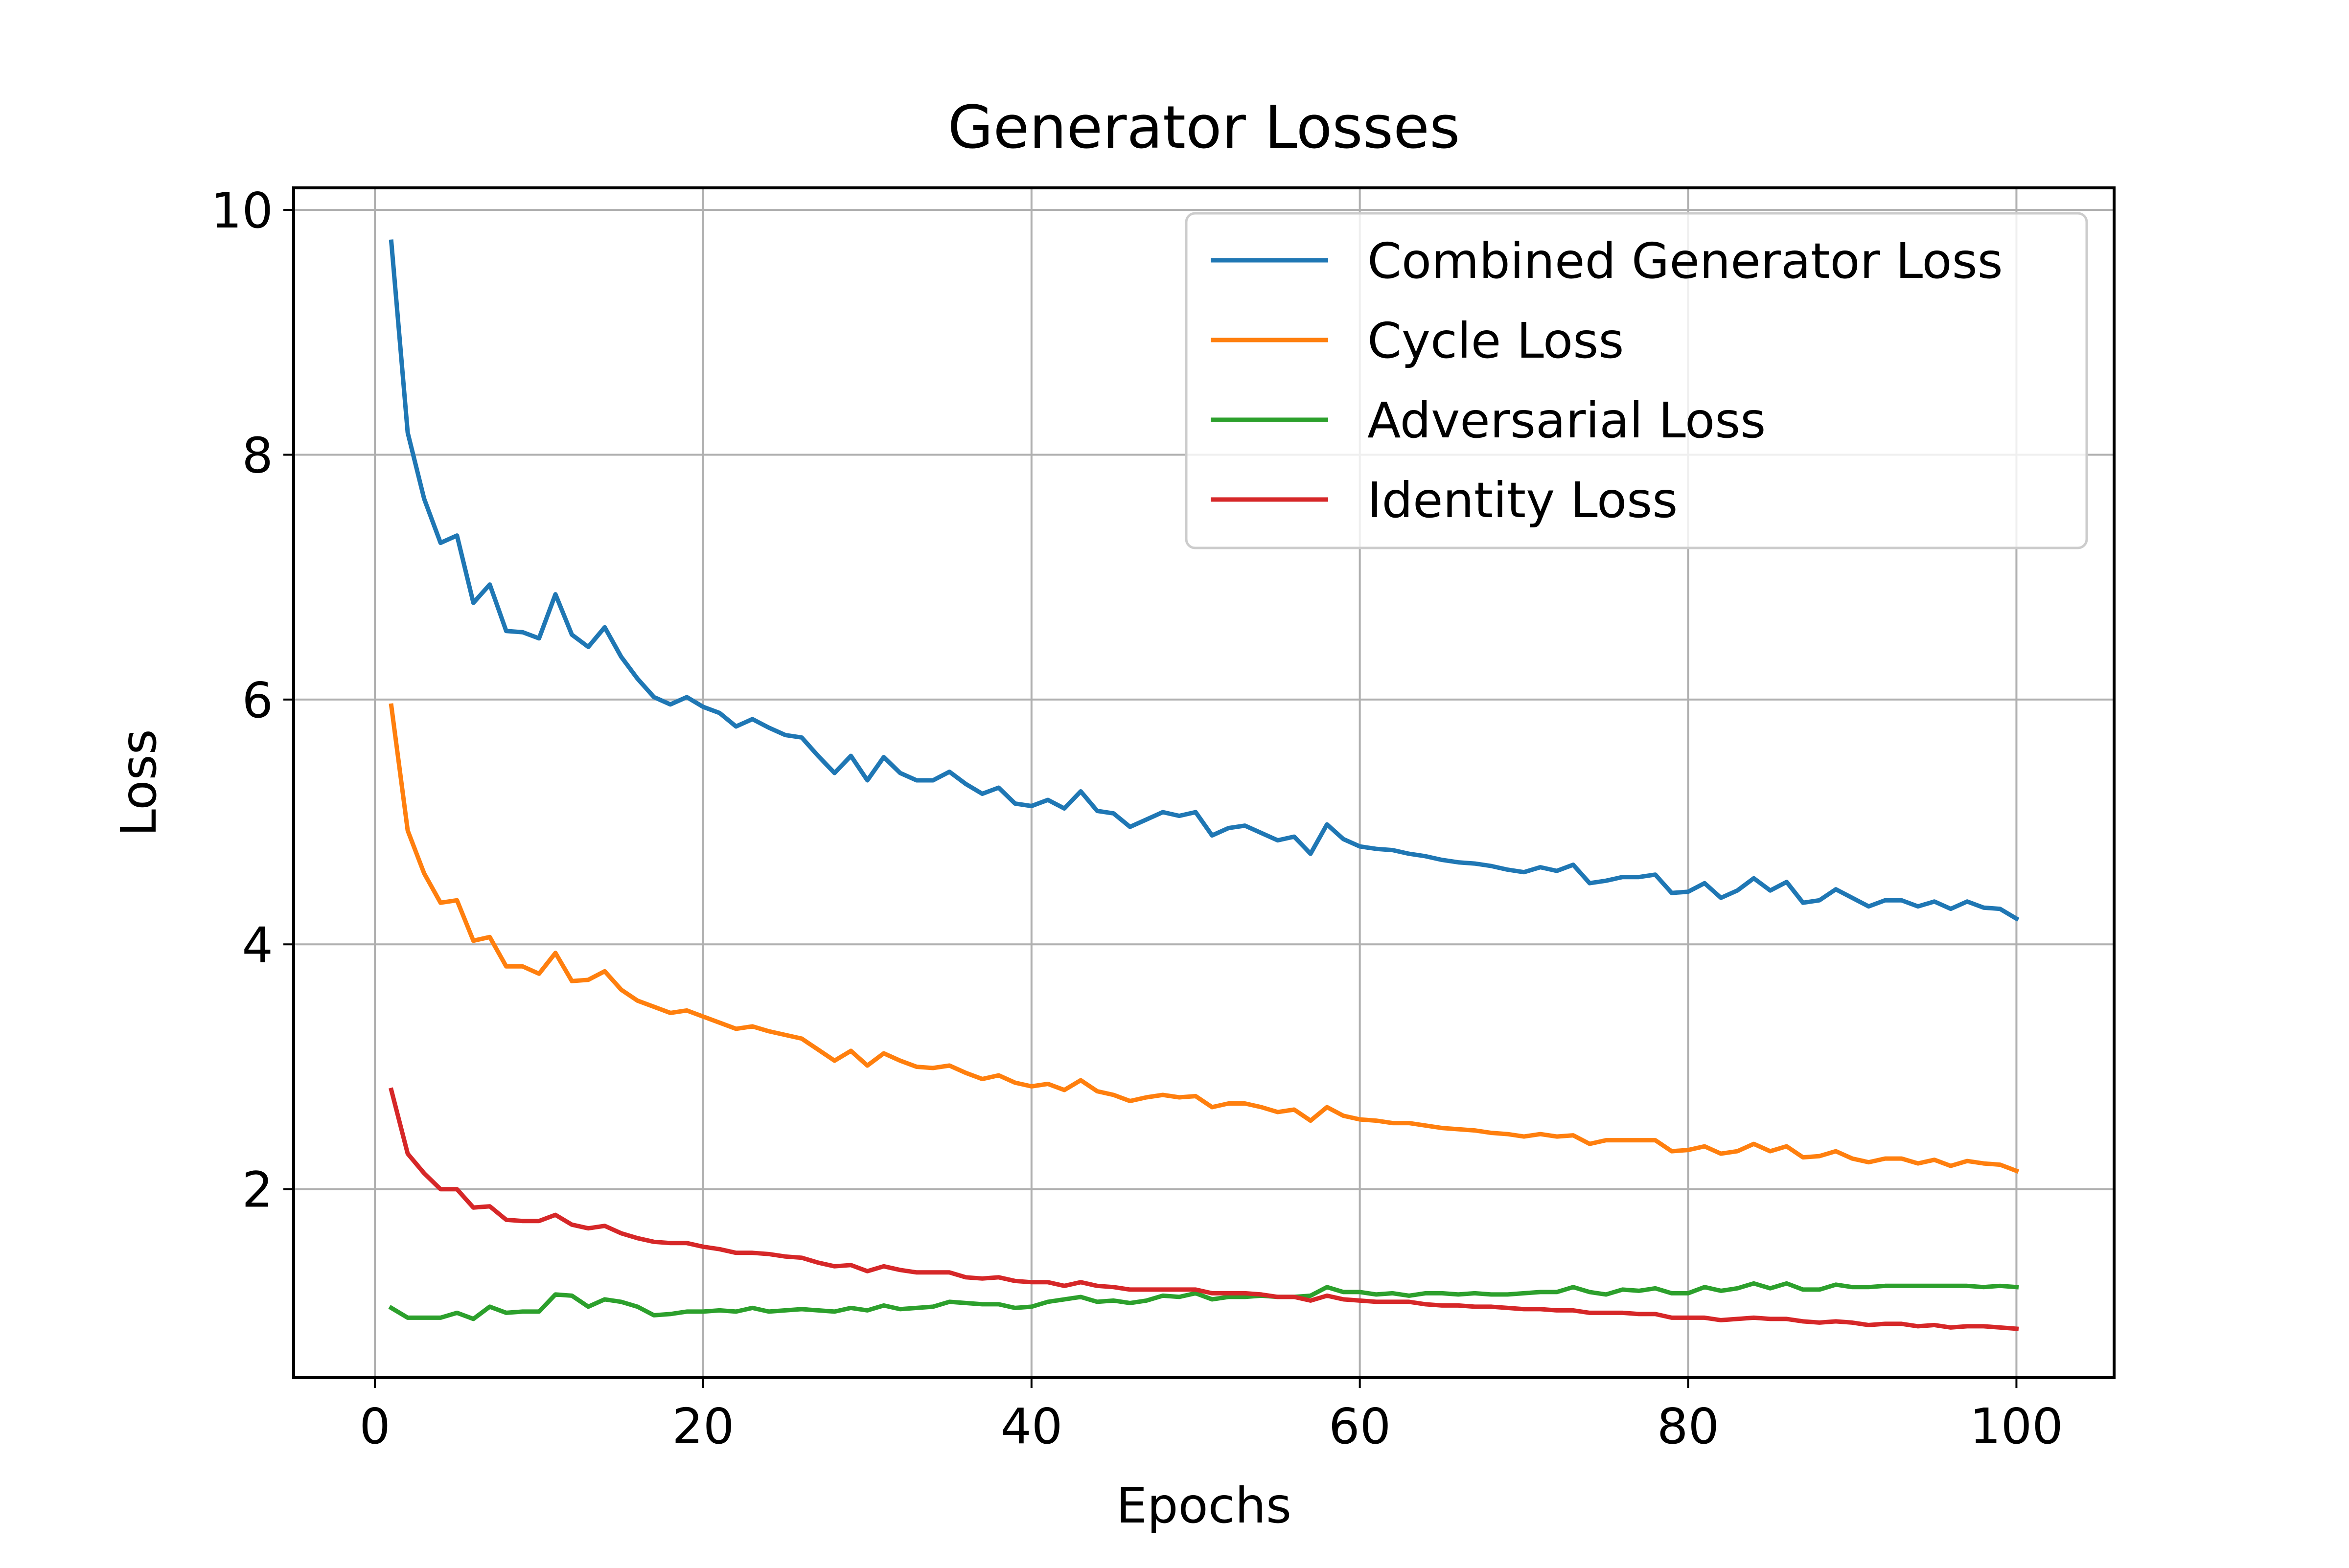 This screenshot has height=1568, width=2349. Describe the element at coordinates (1688, 1426) in the screenshot. I see `x-tick-label: 80` at that location.